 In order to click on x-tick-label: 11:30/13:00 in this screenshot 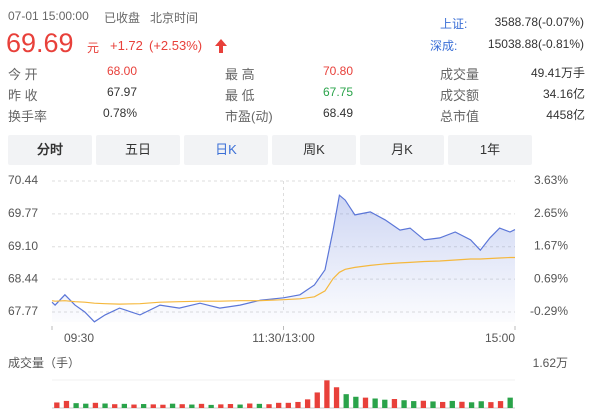, I will do `click(283, 338)`.